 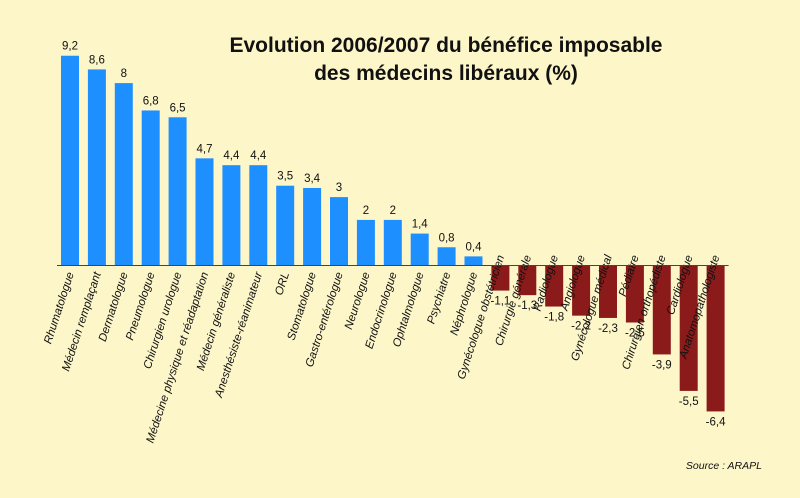 What do you see at coordinates (282, 284) in the screenshot?
I see `category-label: ORL` at bounding box center [282, 284].